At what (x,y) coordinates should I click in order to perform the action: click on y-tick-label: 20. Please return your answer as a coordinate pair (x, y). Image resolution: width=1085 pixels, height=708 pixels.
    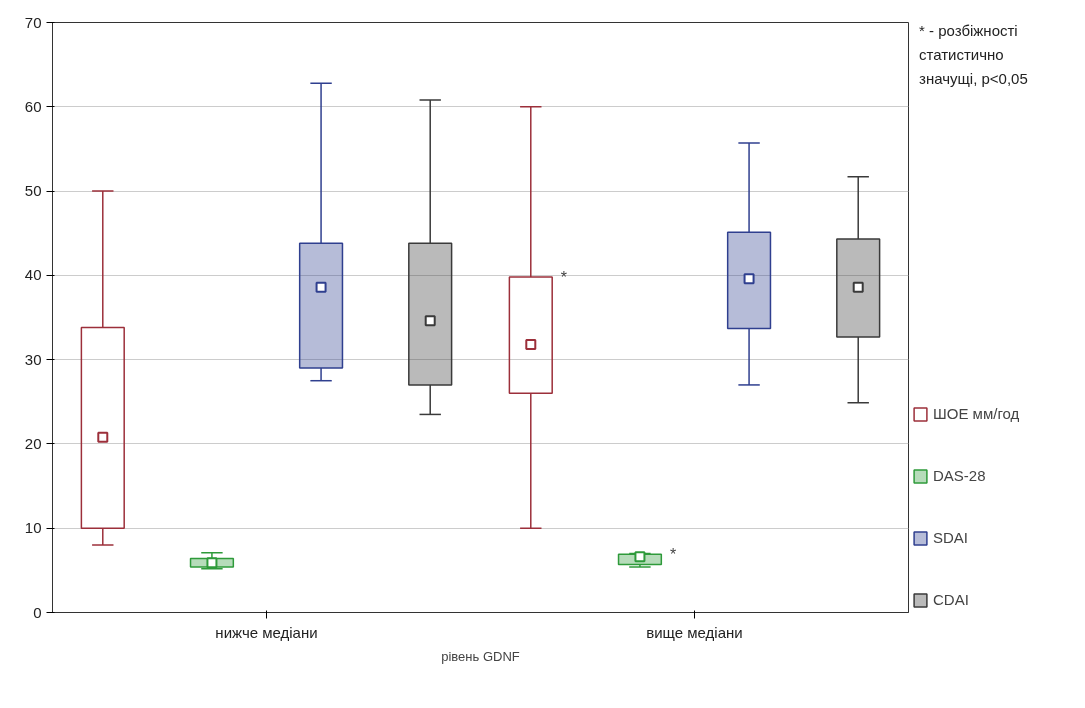
    Looking at the image, I should click on (33, 443).